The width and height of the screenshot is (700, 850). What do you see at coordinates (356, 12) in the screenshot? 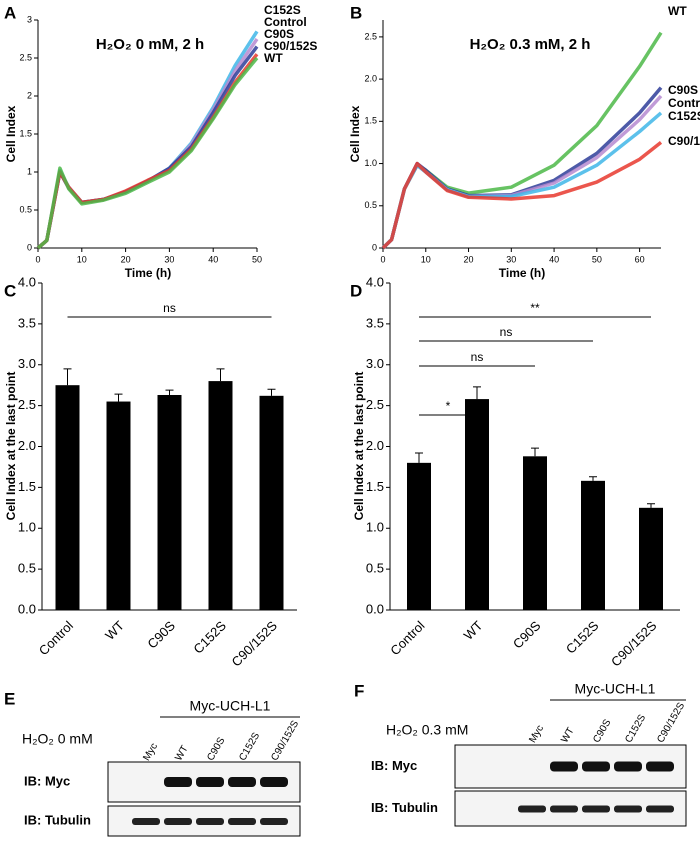
I see `panel-letter: B` at bounding box center [356, 12].